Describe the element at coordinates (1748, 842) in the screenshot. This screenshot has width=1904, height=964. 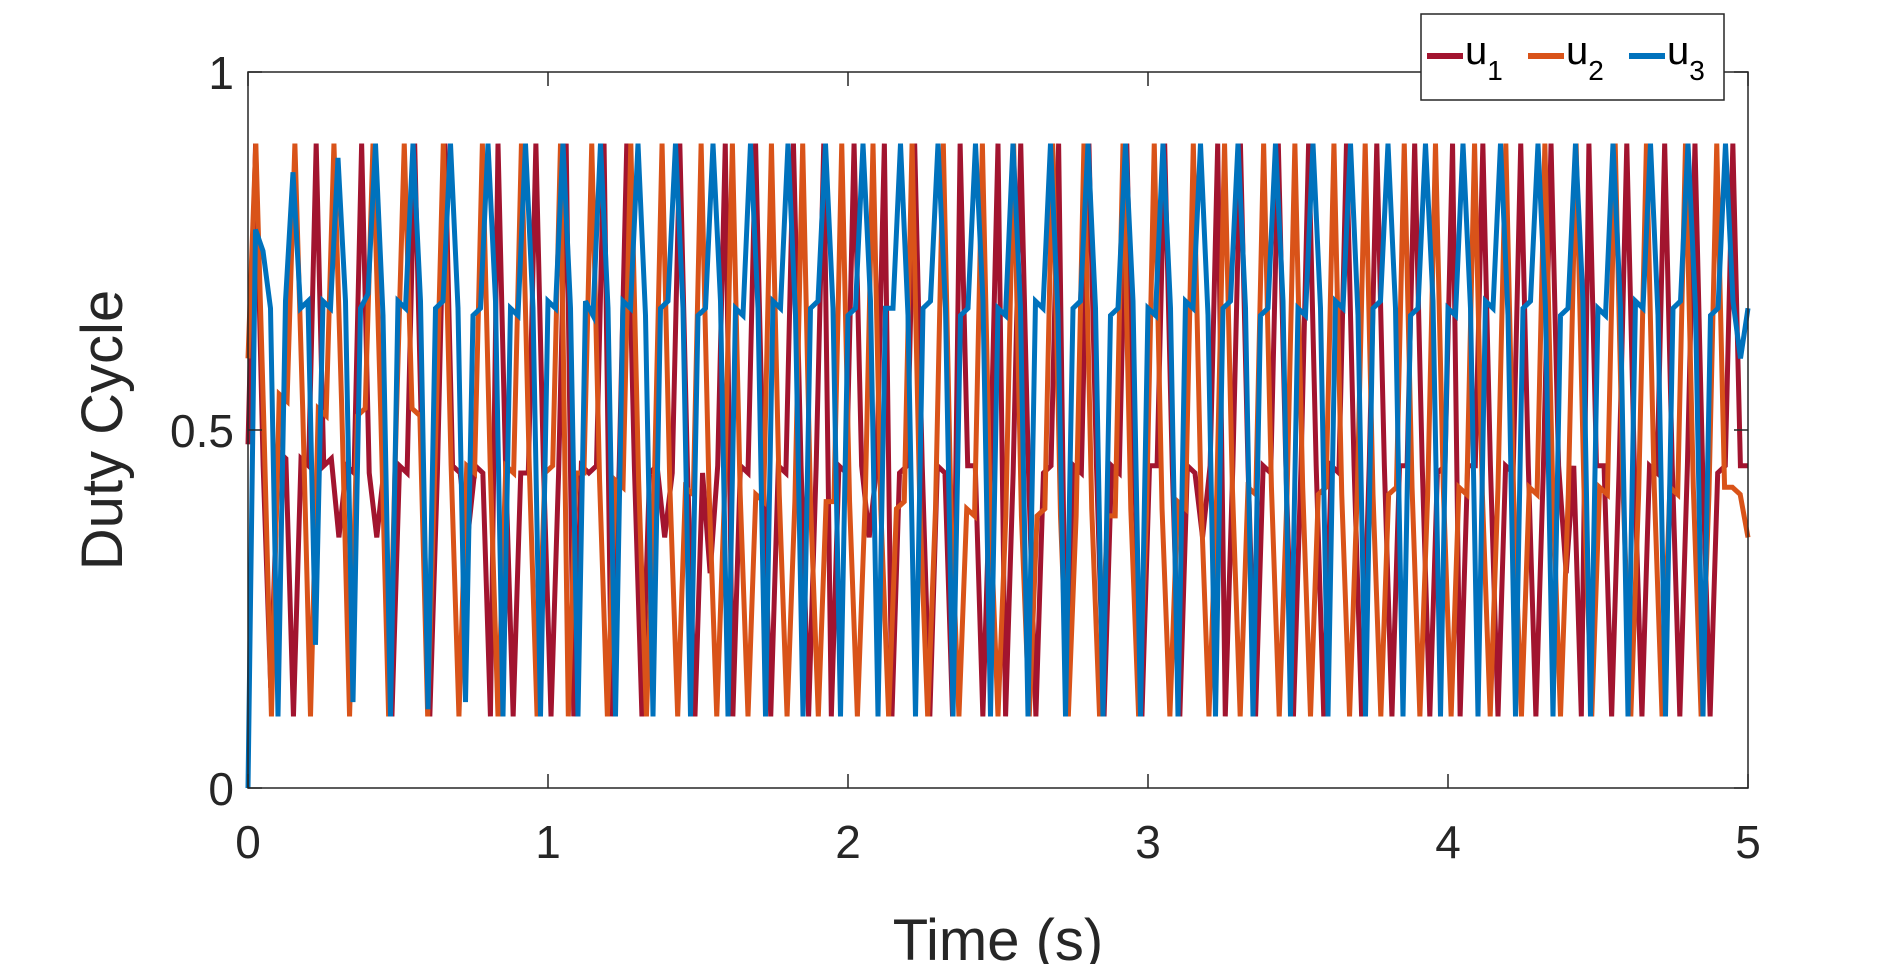
I see `x-tick-label: 5` at that location.